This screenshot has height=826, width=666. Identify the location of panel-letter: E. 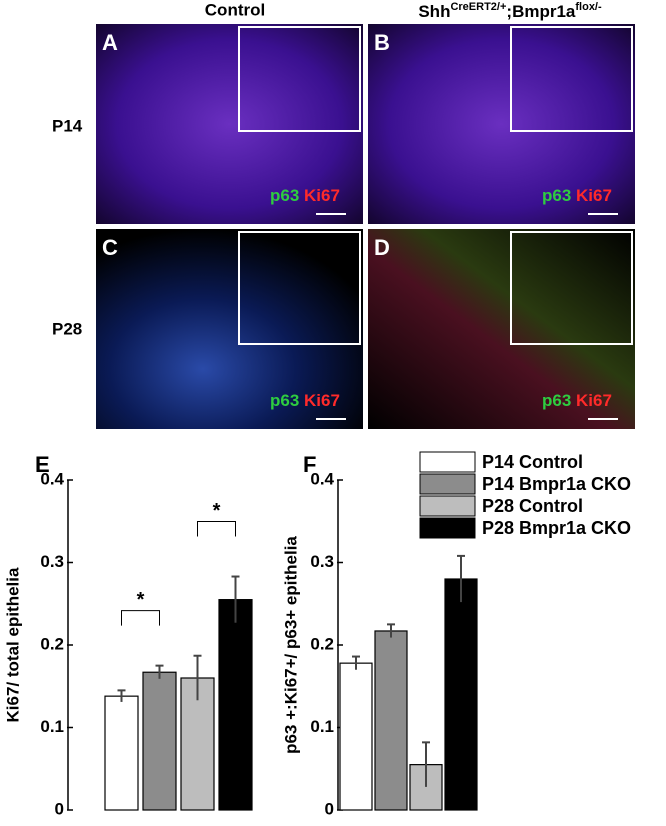
(42, 464).